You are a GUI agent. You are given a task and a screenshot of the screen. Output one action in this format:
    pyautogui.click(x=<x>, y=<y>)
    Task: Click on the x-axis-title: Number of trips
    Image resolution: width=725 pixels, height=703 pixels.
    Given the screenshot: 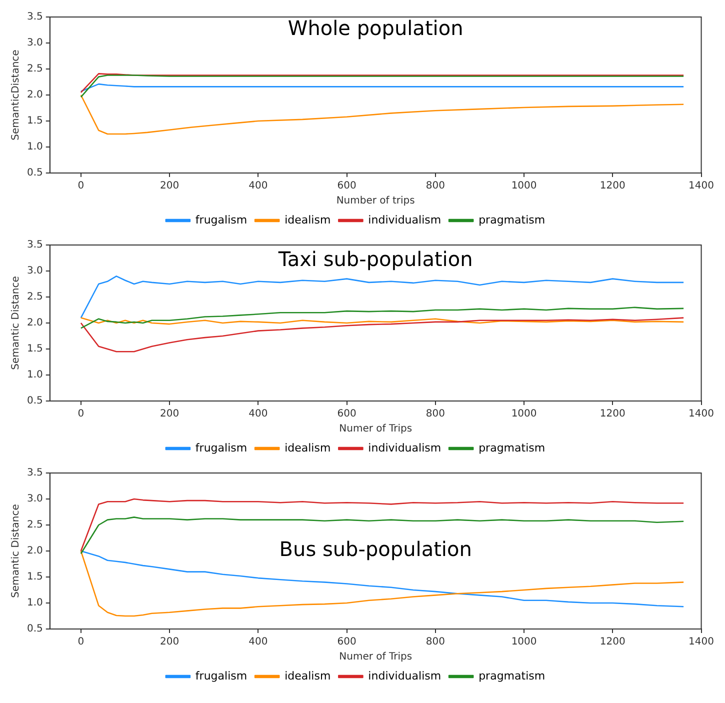 What is the action you would take?
    pyautogui.click(x=375, y=201)
    